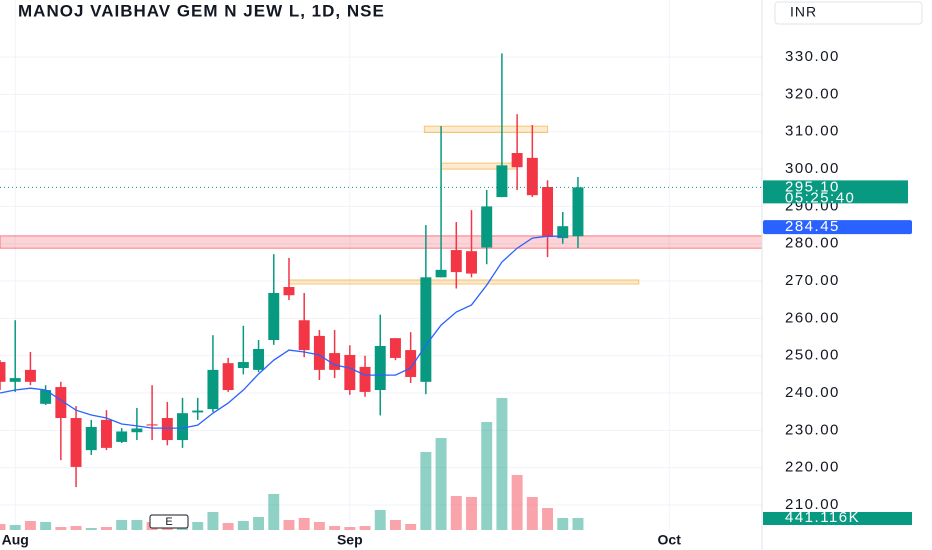 This screenshot has width=932, height=550. Describe the element at coordinates (350, 540) in the screenshot. I see `x-tick-label: Sep` at that location.